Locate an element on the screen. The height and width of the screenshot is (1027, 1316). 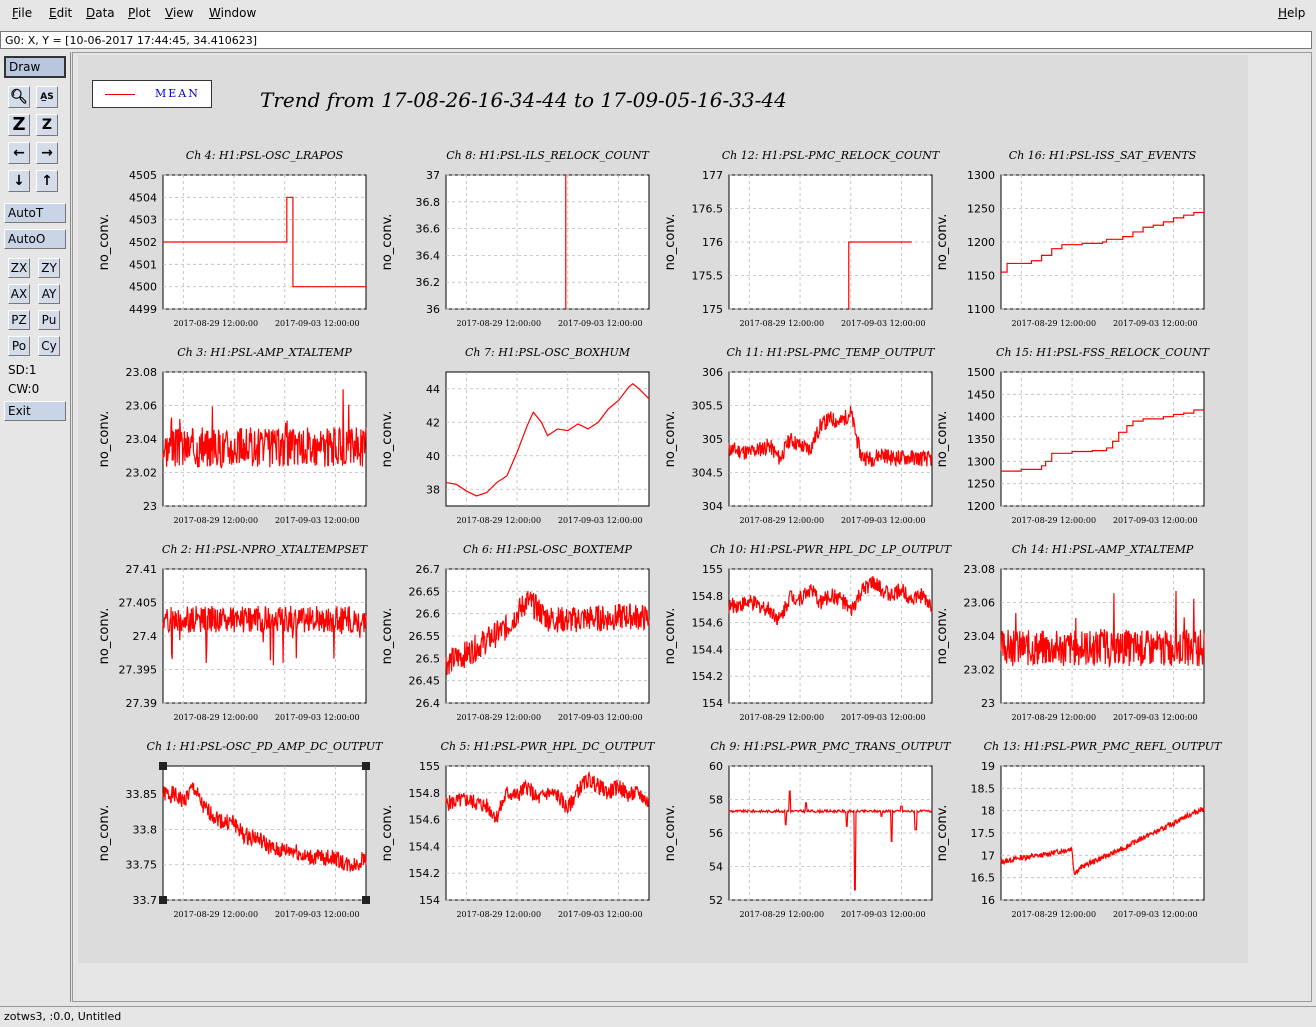
menu-help: Help is located at coordinates (1292, 13).